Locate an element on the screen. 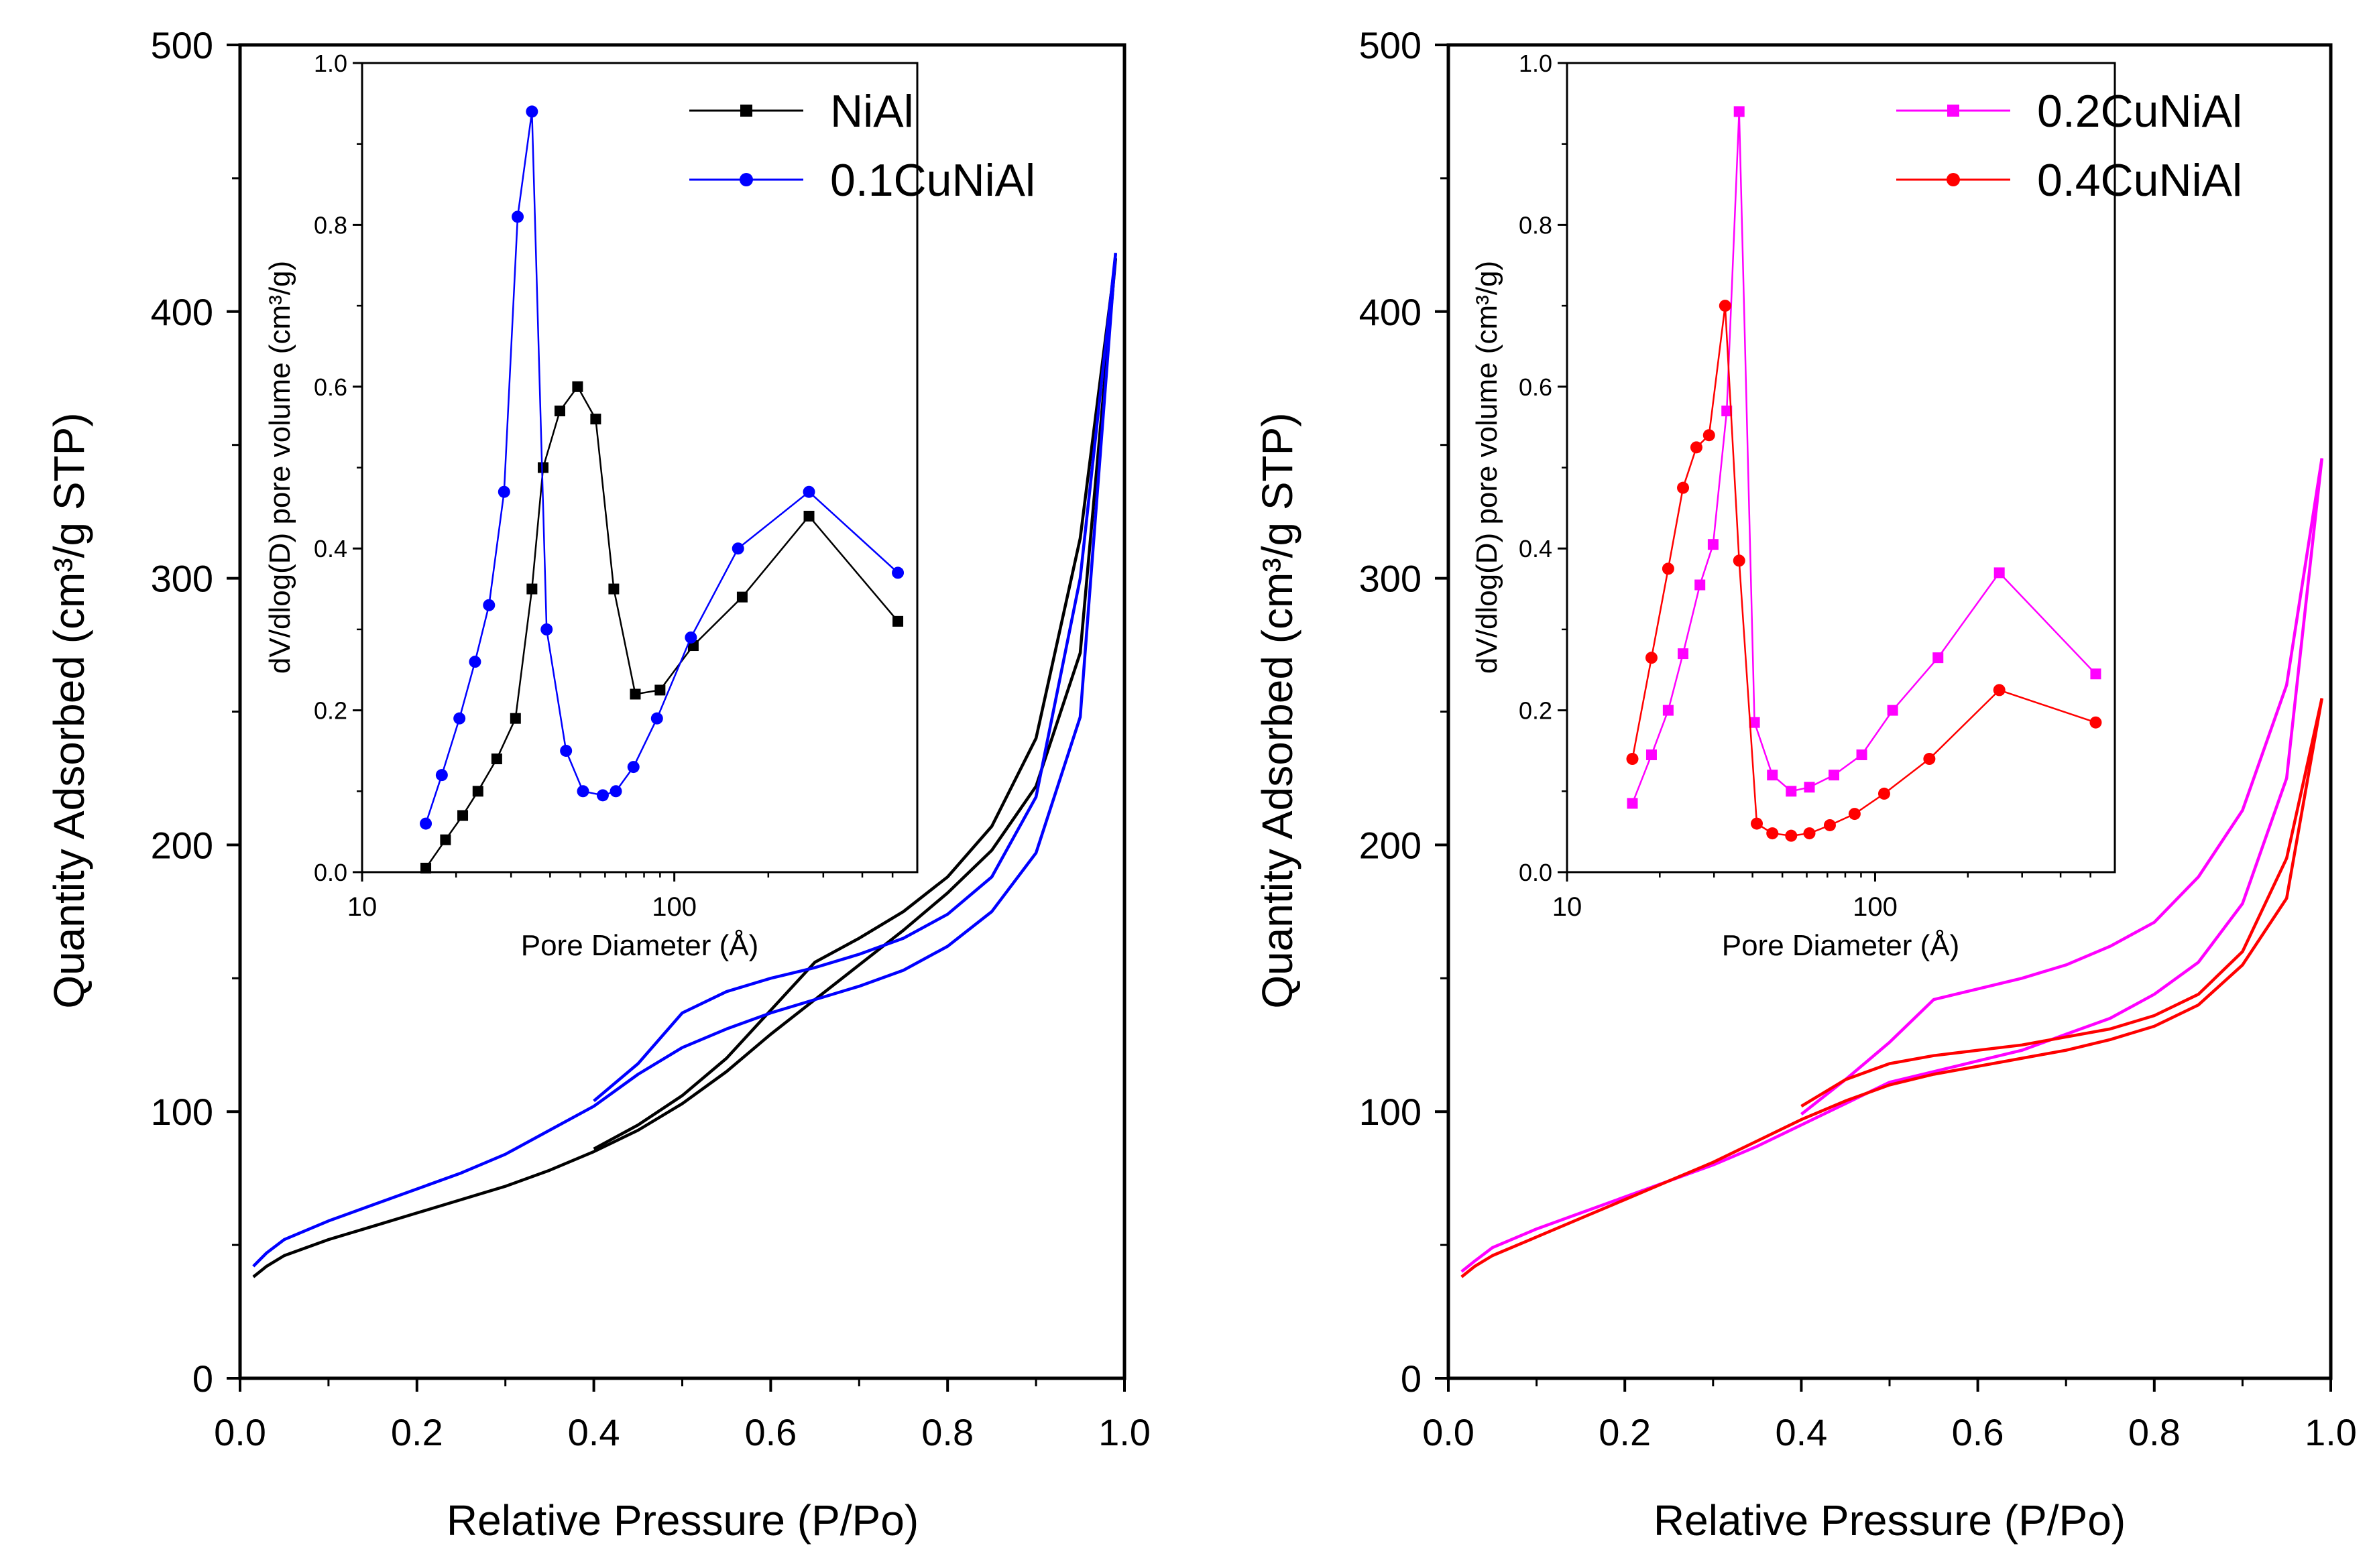  left-x-tick-label: 0.8 is located at coordinates (947, 1432).